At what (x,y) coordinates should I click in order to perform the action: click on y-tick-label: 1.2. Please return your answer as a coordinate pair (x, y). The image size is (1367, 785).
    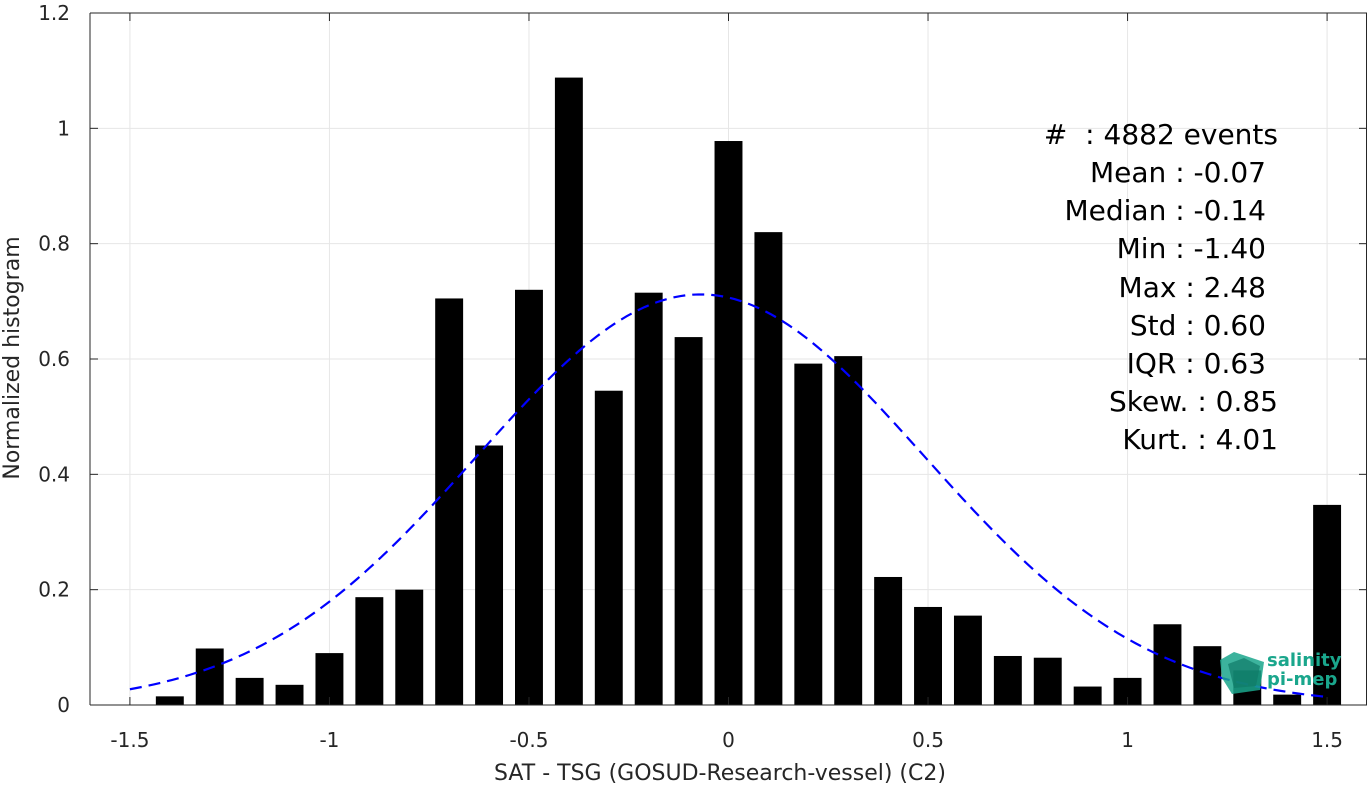
    Looking at the image, I should click on (54, 13).